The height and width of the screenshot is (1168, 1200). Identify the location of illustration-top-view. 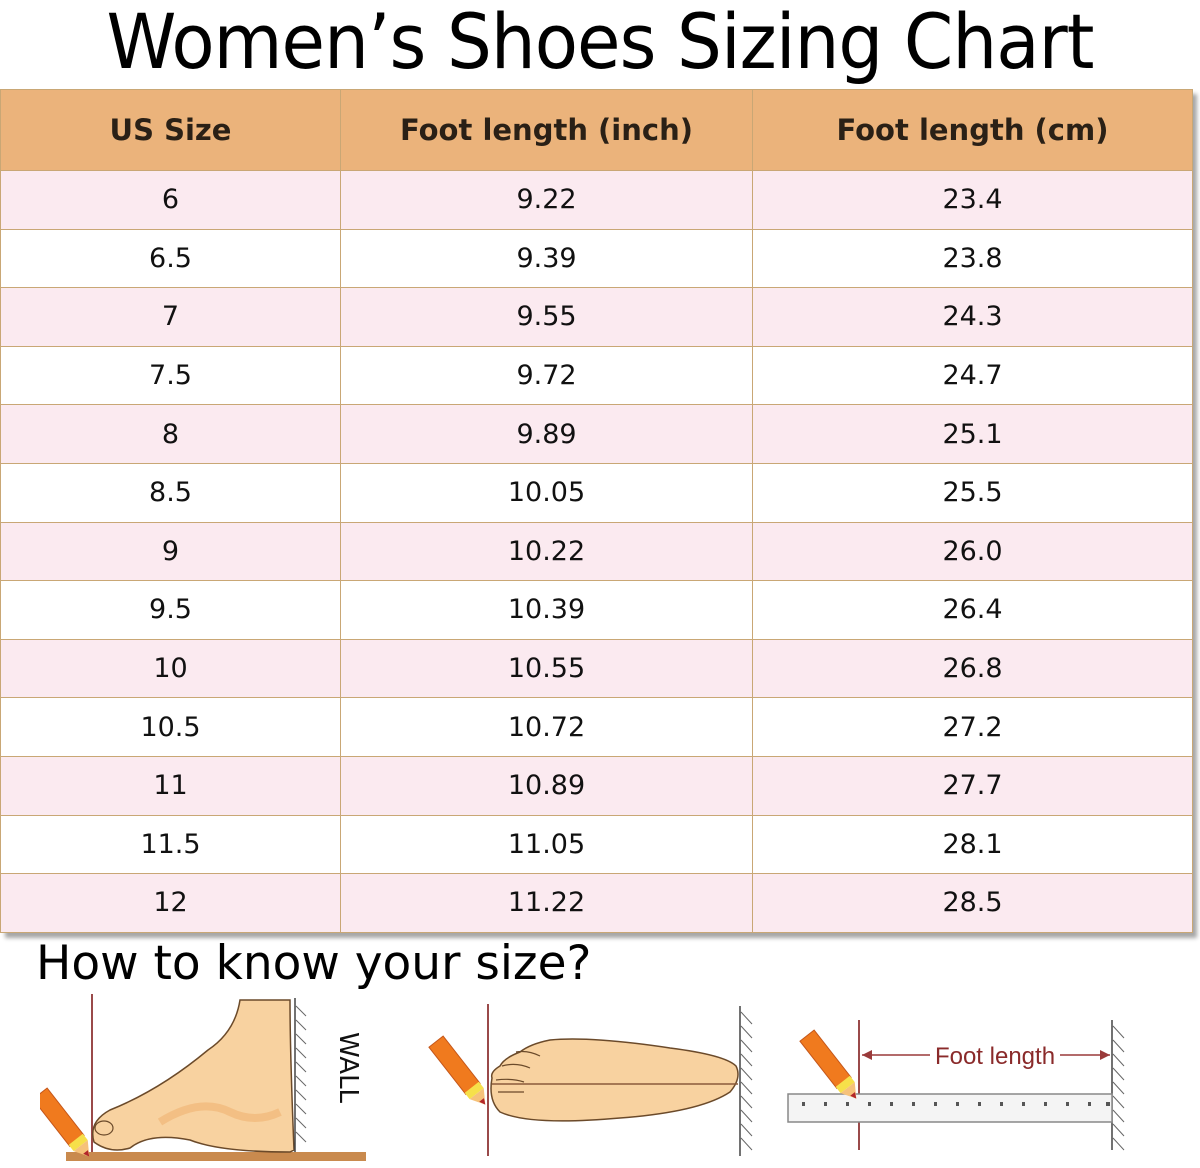
(595, 1084).